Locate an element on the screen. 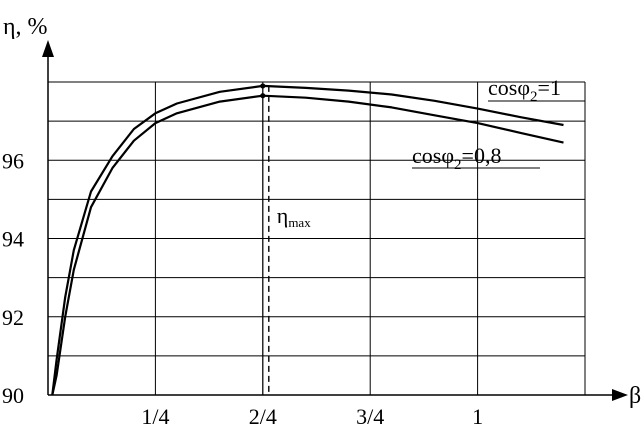  x-tick-label: 1/4 is located at coordinates (155, 416).